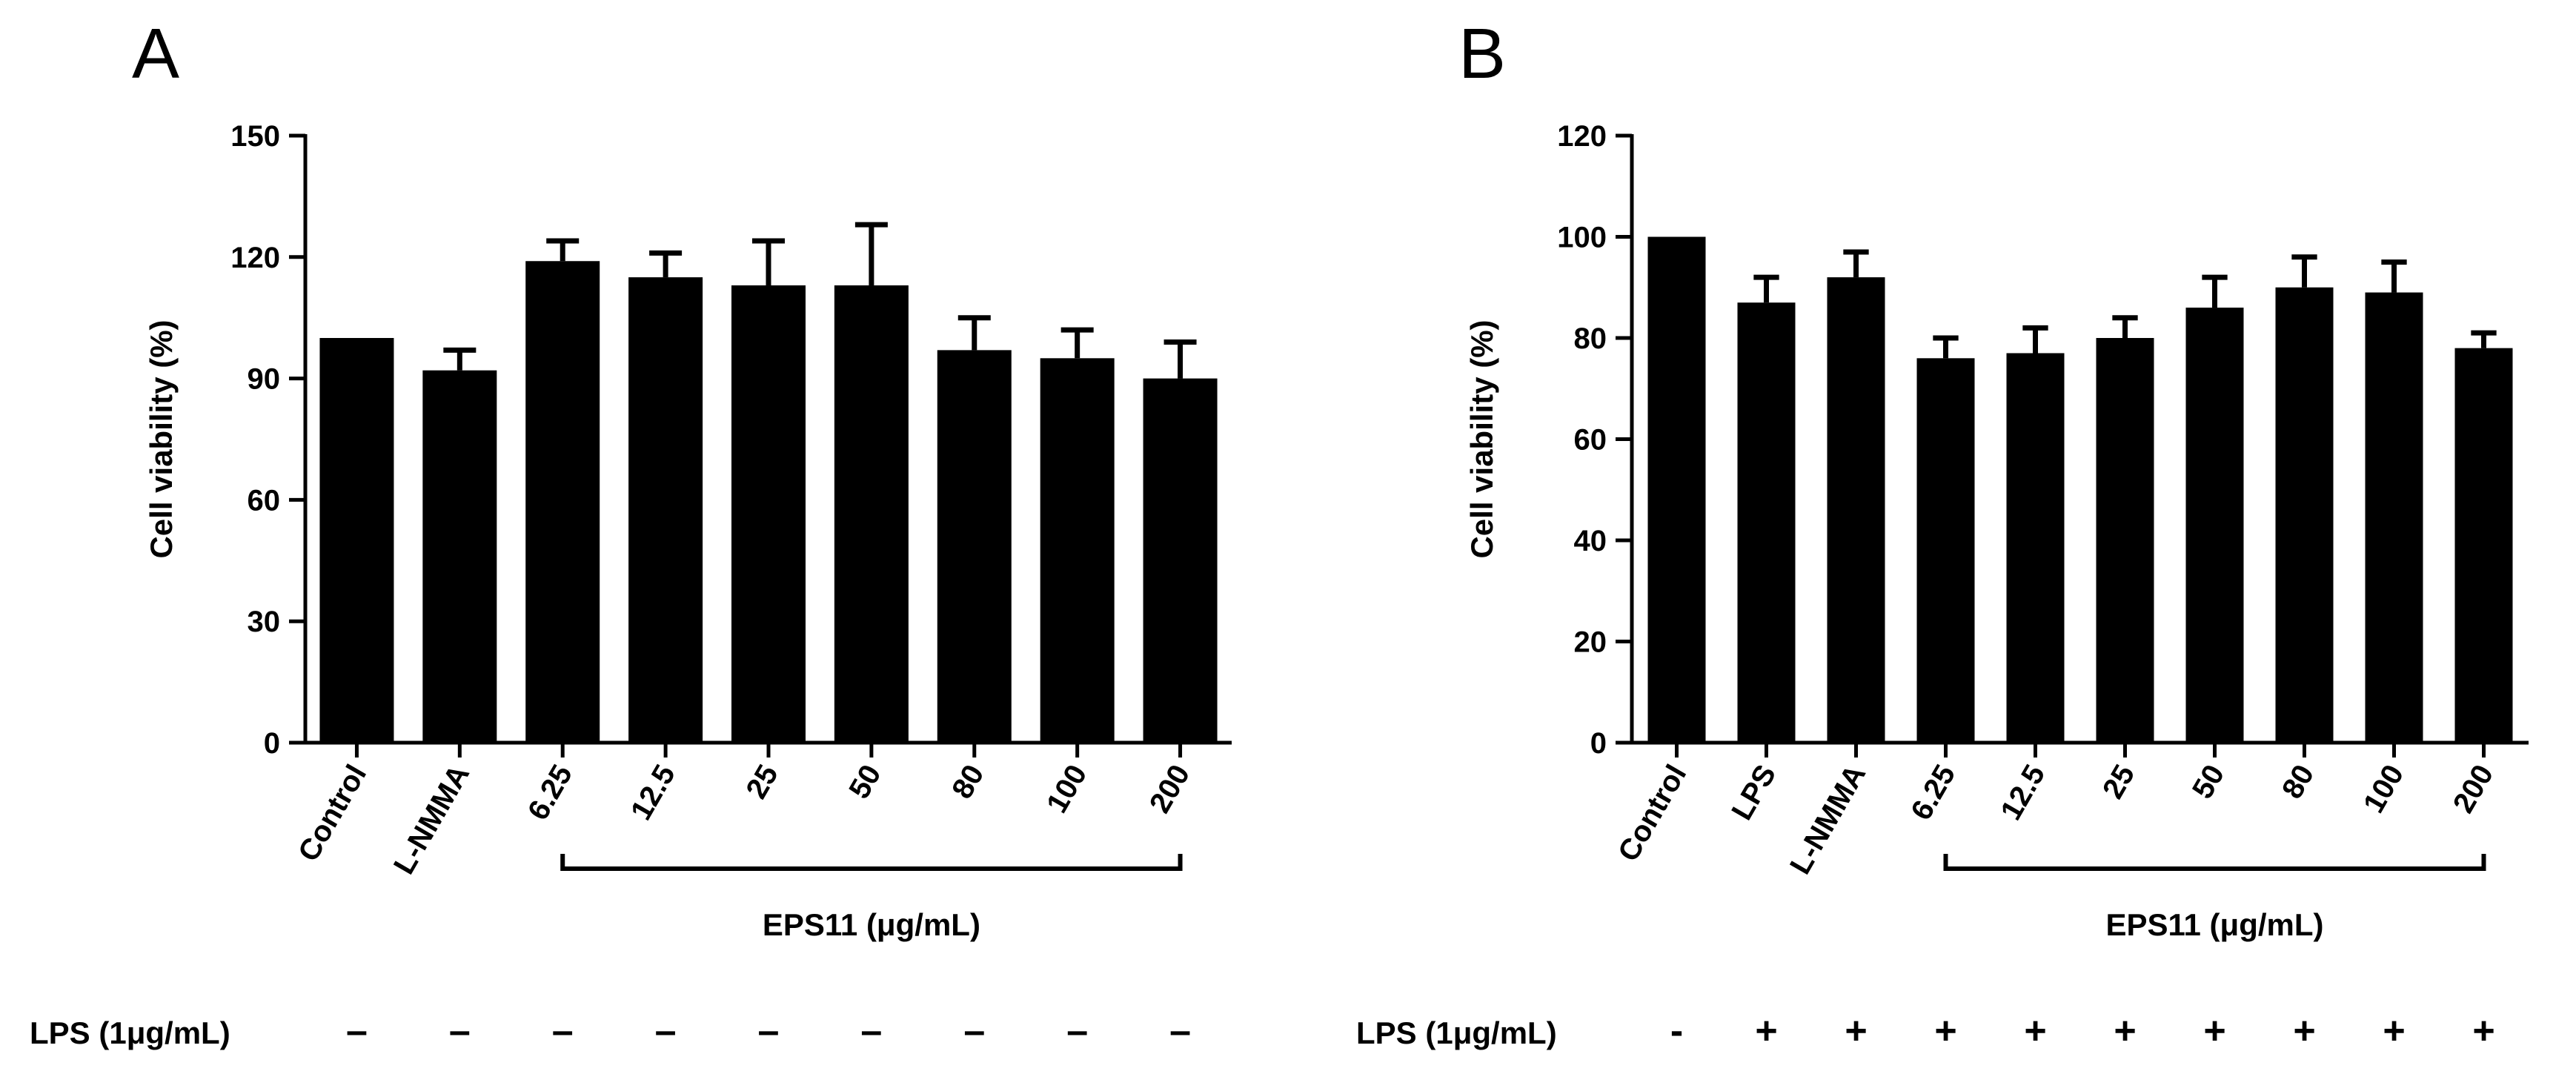  I want to click on lps-row-label-b: LPS (1μg/mL), so click(1456, 1032).